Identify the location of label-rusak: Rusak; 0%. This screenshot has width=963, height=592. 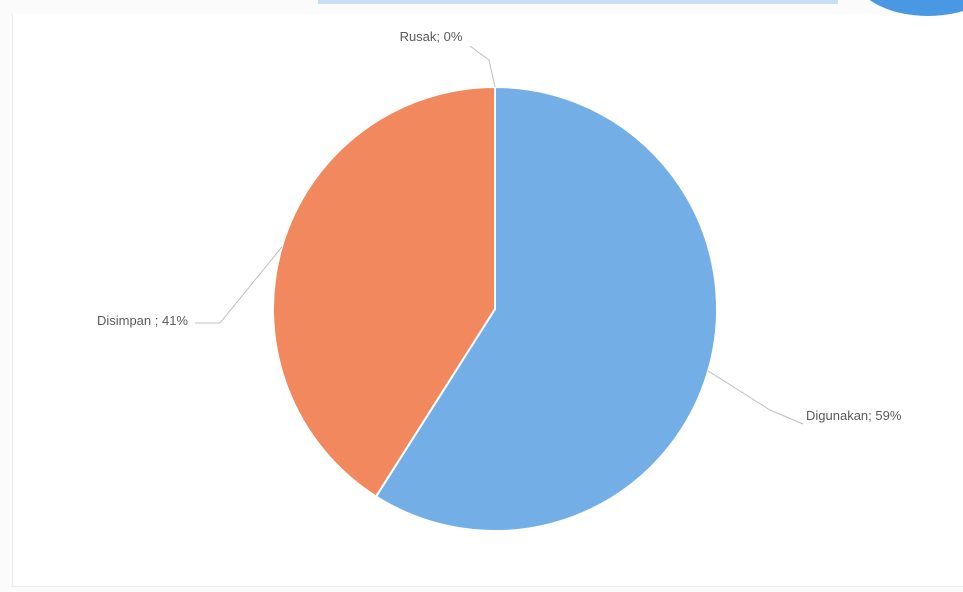
(431, 36).